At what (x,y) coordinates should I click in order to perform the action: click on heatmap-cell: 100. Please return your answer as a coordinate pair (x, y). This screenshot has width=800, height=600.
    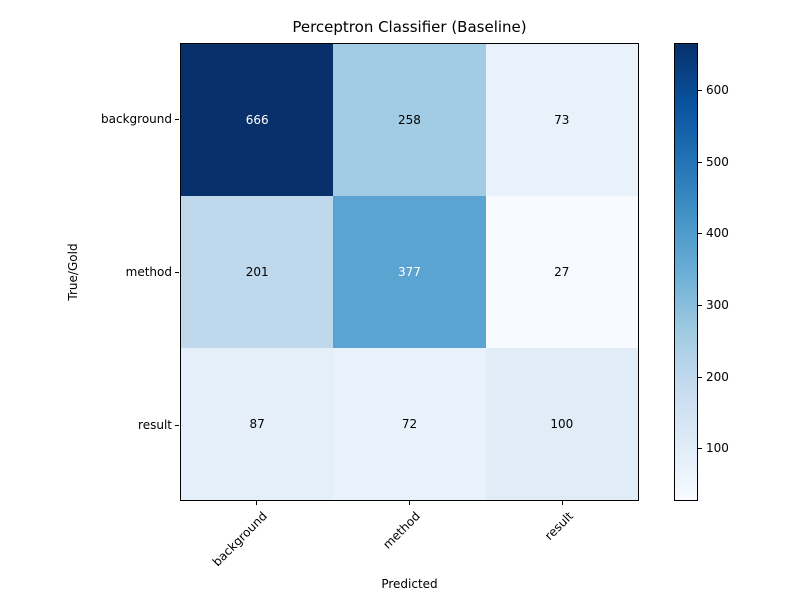
    Looking at the image, I should click on (561, 424).